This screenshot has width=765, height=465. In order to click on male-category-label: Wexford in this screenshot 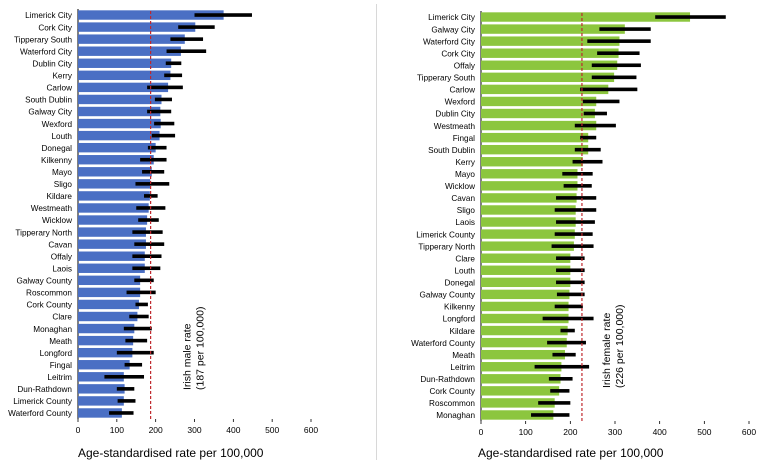, I will do `click(57, 124)`.